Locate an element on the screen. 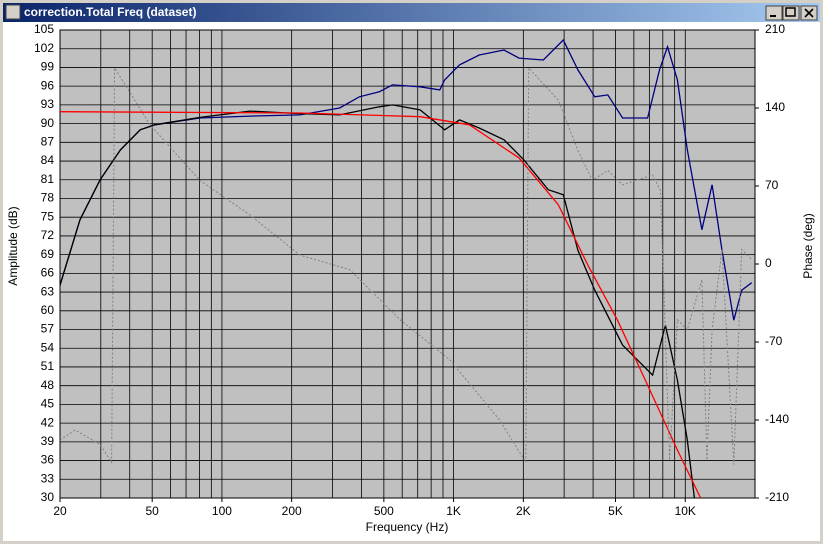 Image resolution: width=823 pixels, height=549 pixels. x-axis-label: Frequency (Hz) is located at coordinates (407, 527).